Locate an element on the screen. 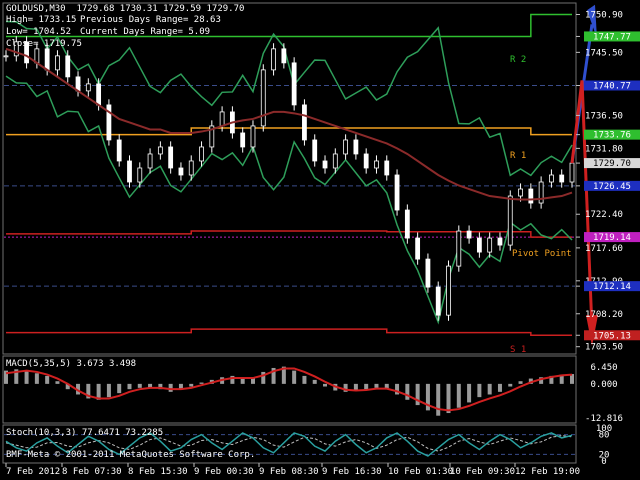  forecast-down-arrow is located at coordinates (582, 205).